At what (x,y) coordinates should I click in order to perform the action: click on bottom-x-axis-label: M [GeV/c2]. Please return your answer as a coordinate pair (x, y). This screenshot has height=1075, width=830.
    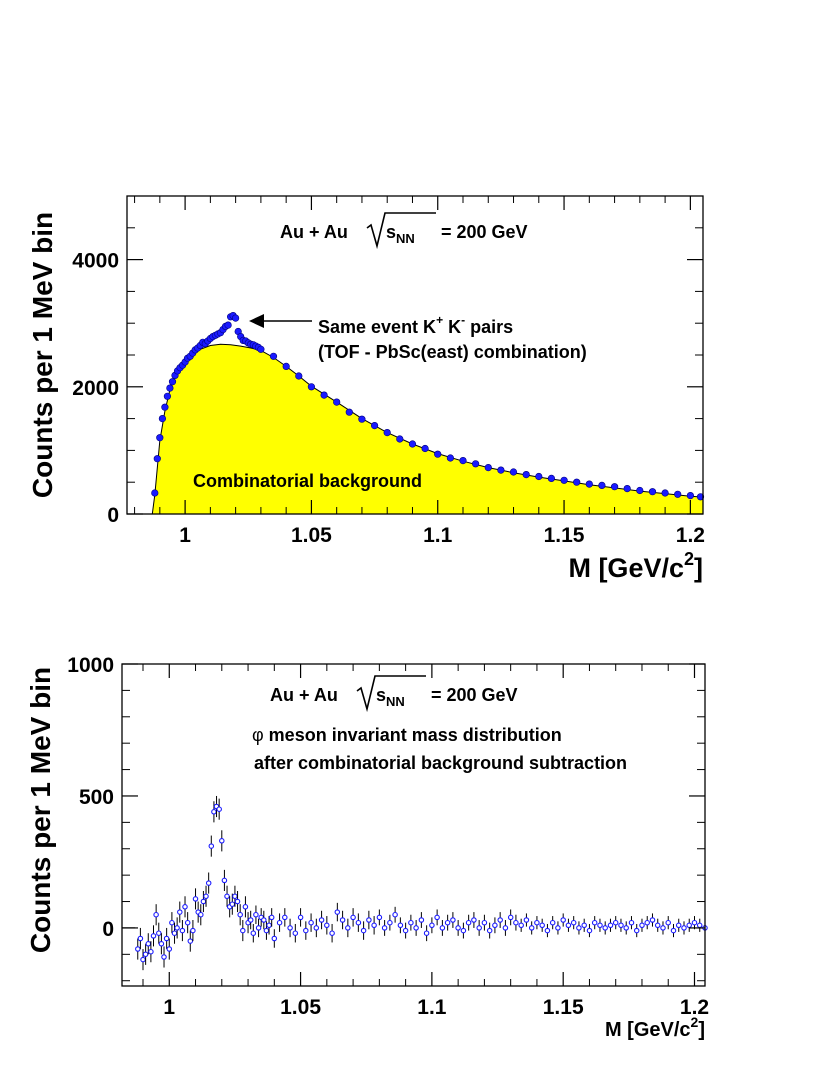
    Looking at the image, I should click on (655, 1027).